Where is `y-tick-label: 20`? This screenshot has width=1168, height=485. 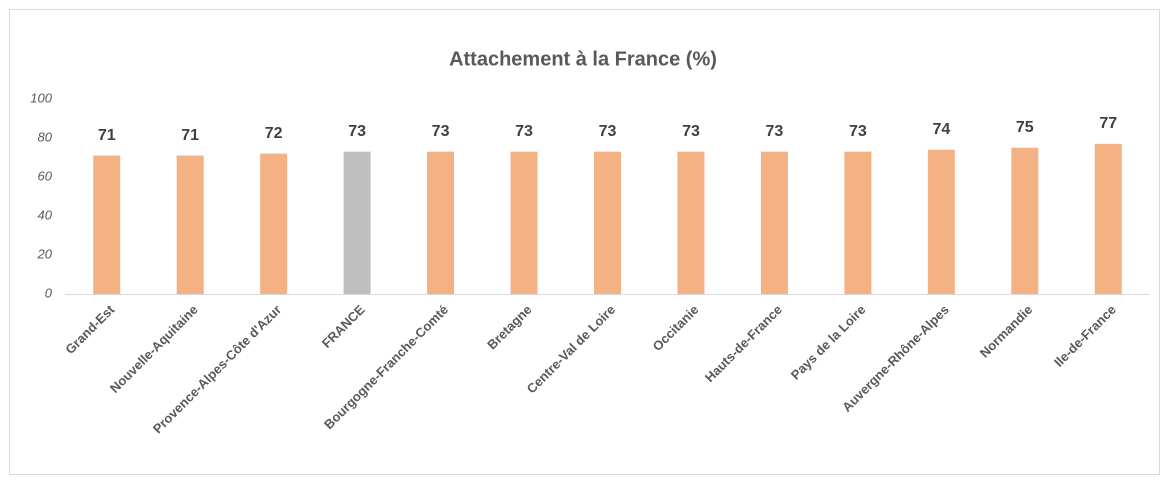 y-tick-label: 20 is located at coordinates (45, 253).